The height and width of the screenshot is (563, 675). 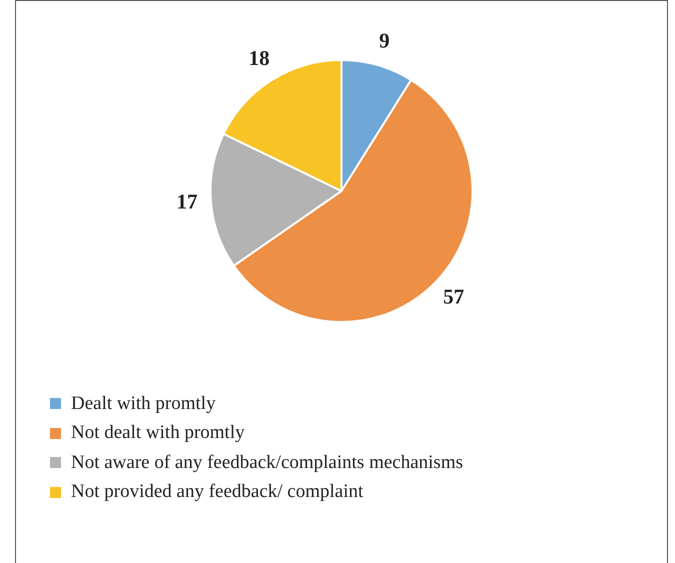 I want to click on data-label: 18, so click(x=259, y=58).